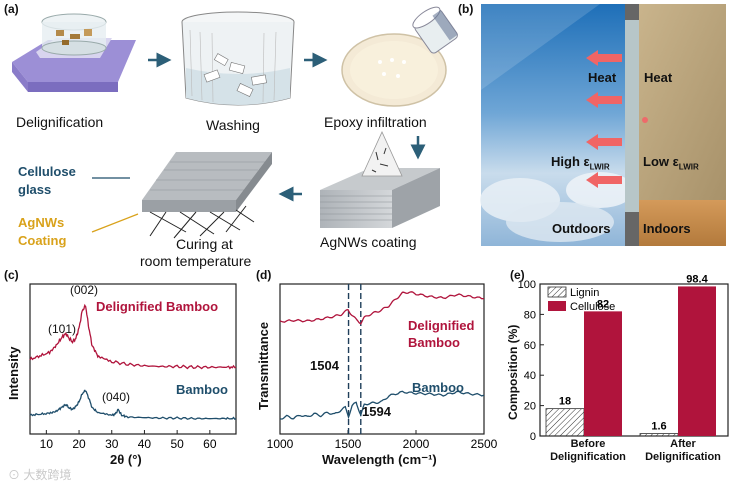 Image resolution: width=731 pixels, height=488 pixels. Describe the element at coordinates (484, 444) in the screenshot. I see `d-xtick-label: 2500` at that location.